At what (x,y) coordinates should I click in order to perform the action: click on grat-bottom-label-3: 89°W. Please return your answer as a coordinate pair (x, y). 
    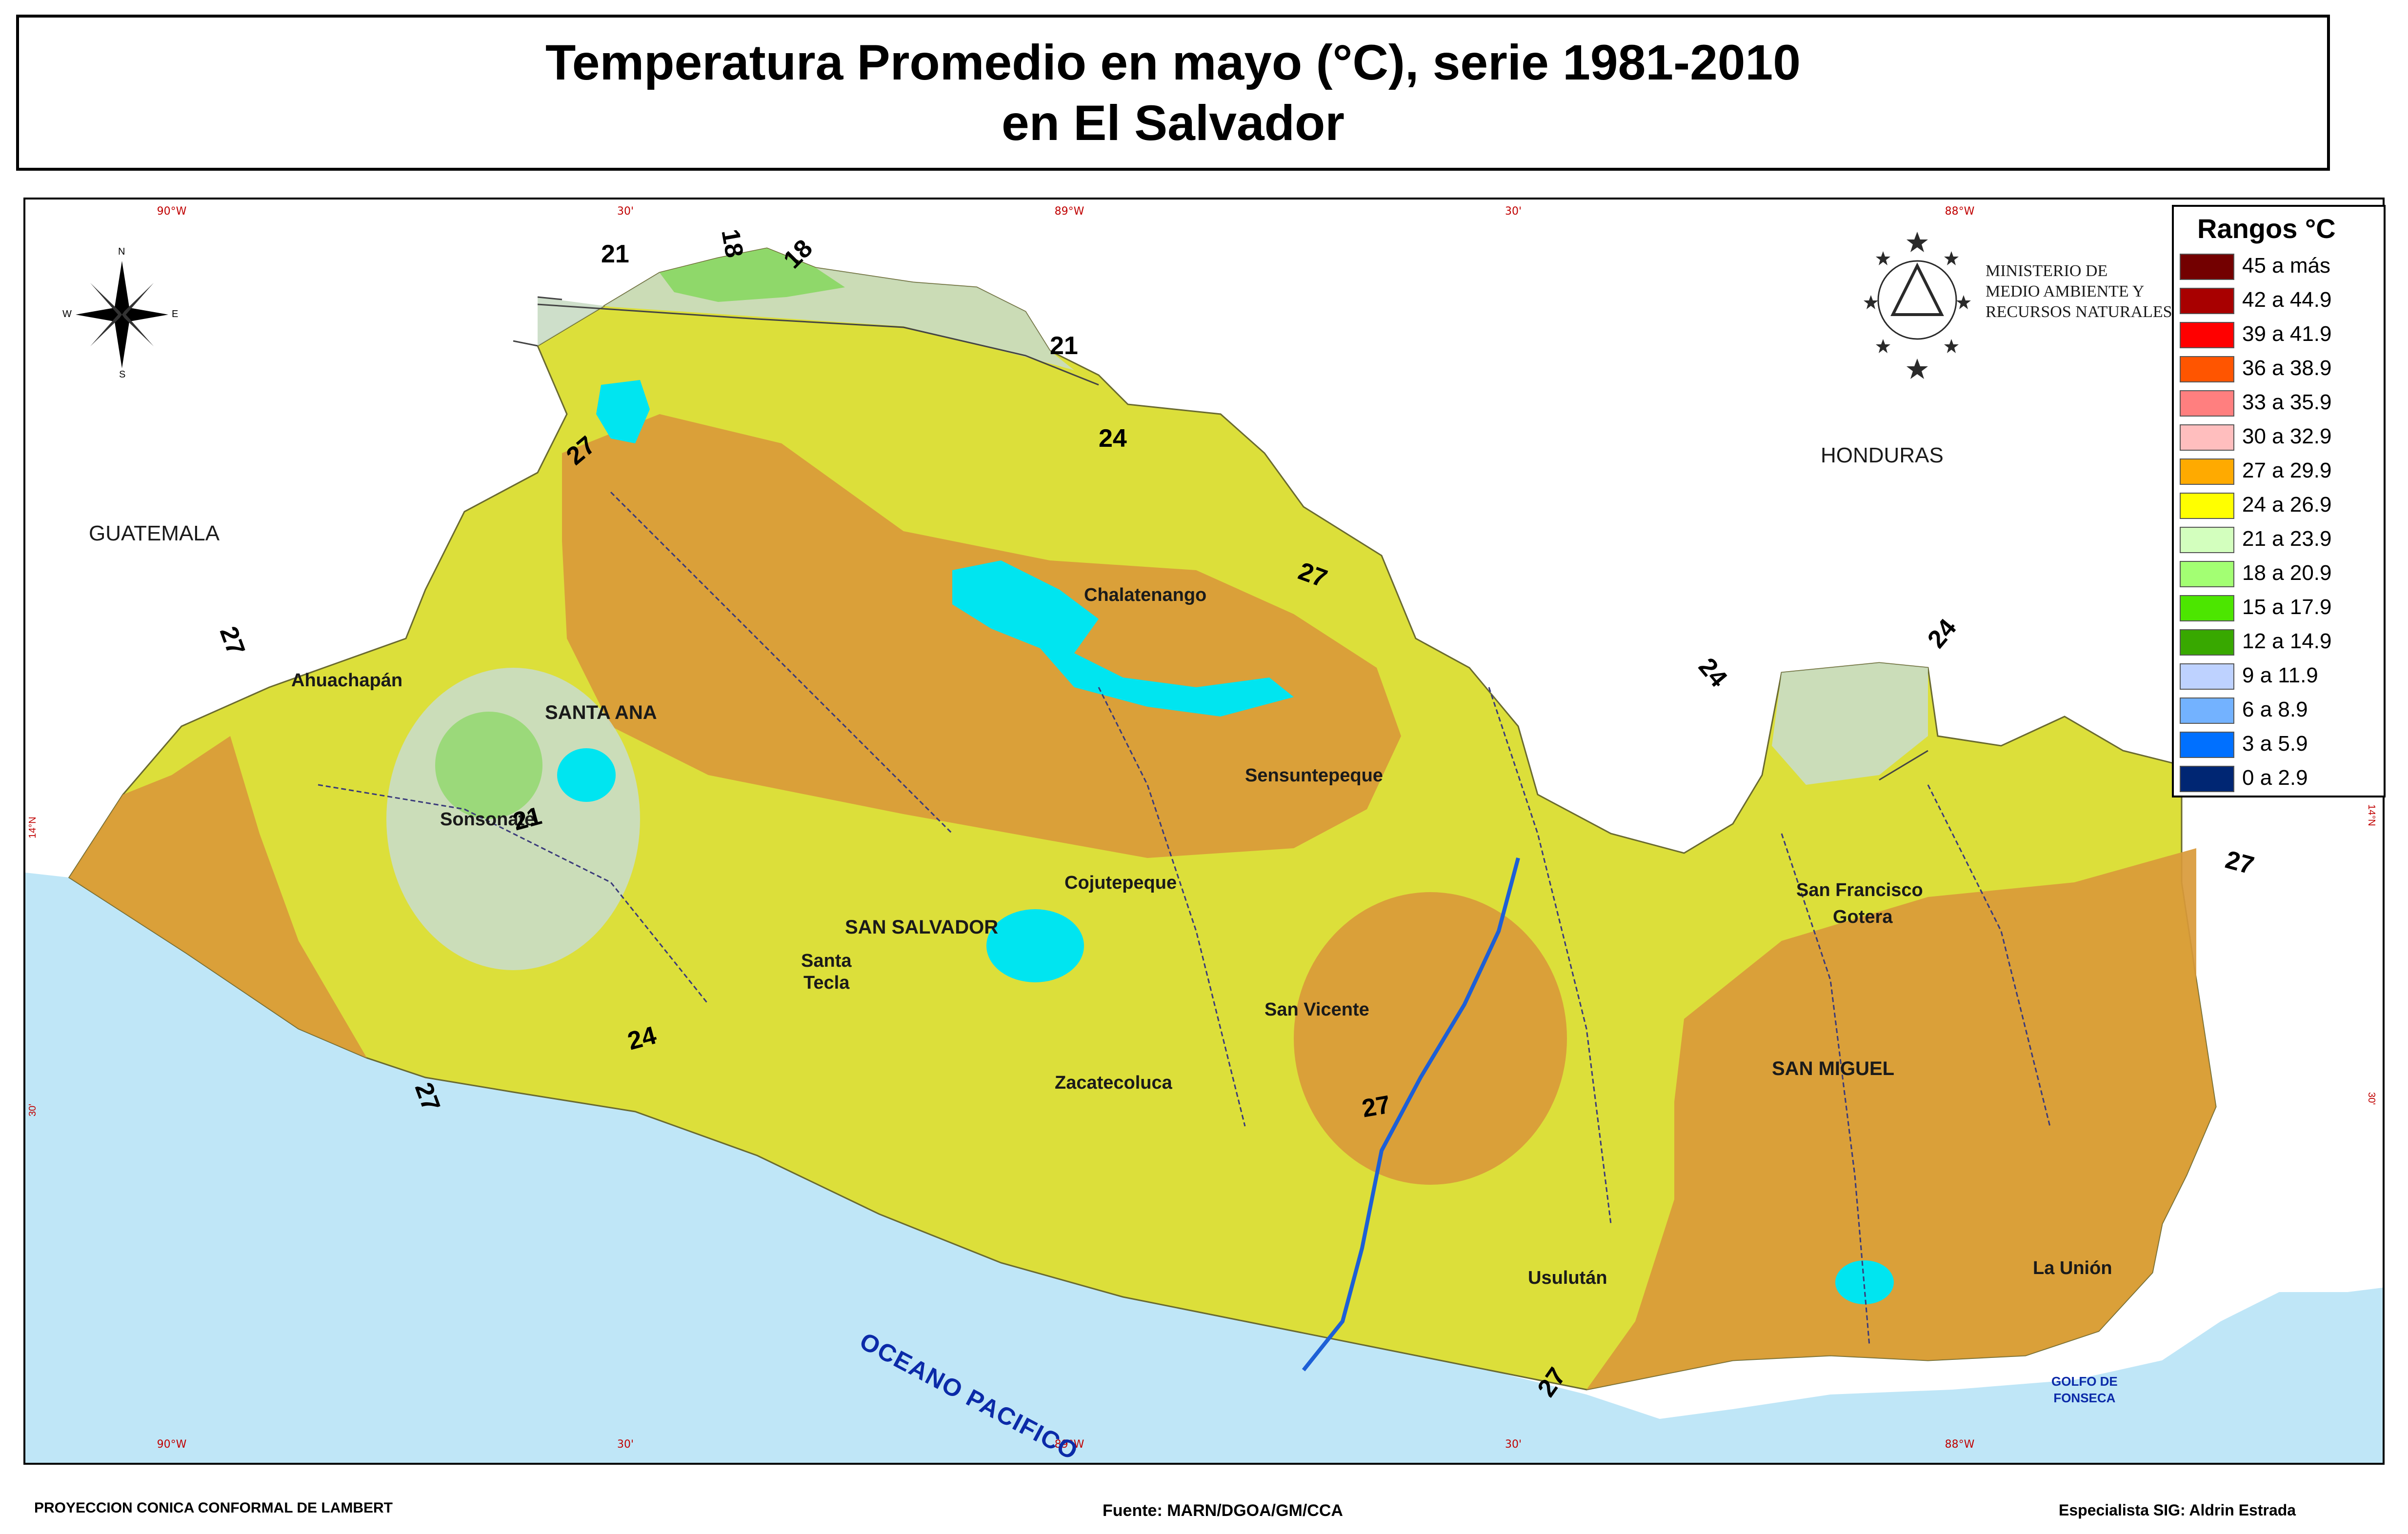
    Looking at the image, I should click on (1069, 1444).